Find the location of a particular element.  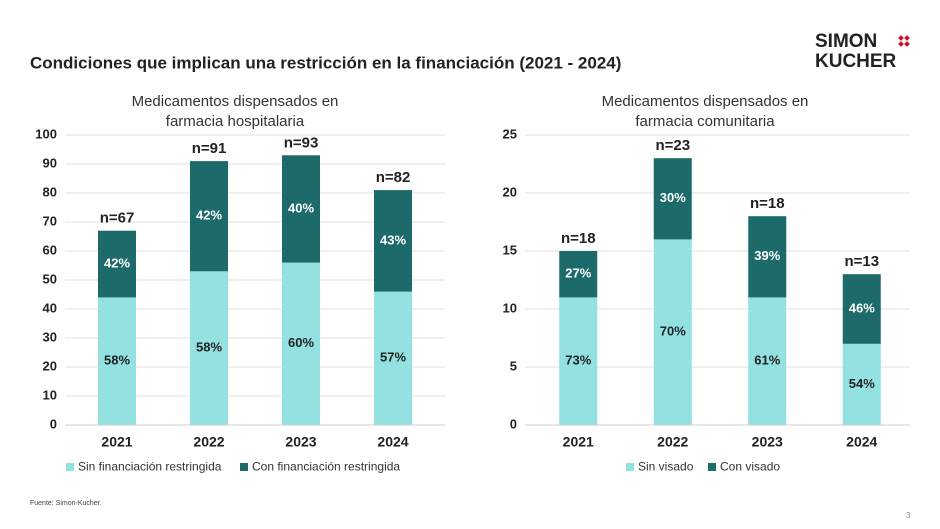

total-label: n=67 is located at coordinates (117, 218).